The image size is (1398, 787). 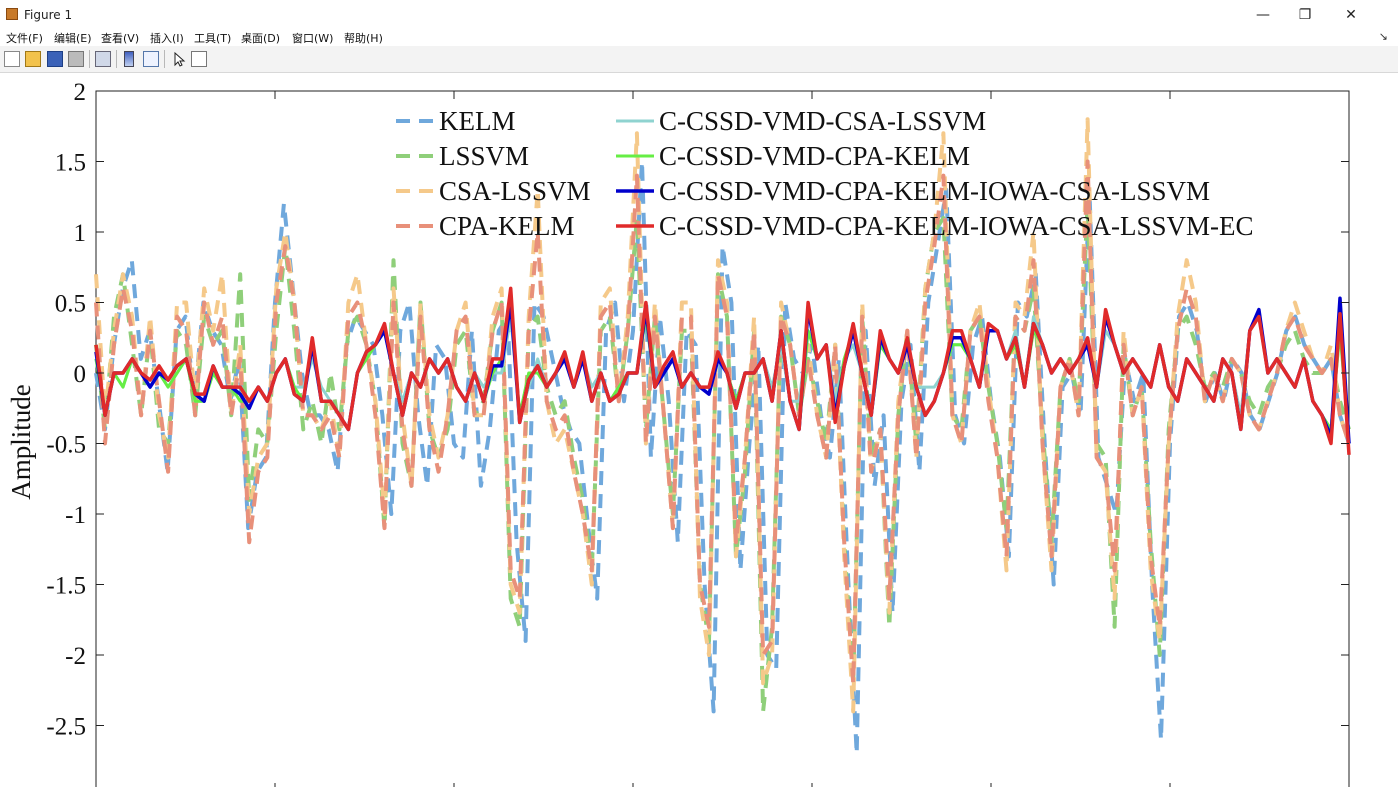 What do you see at coordinates (199, 59) in the screenshot?
I see `property-inspector-icon` at bounding box center [199, 59].